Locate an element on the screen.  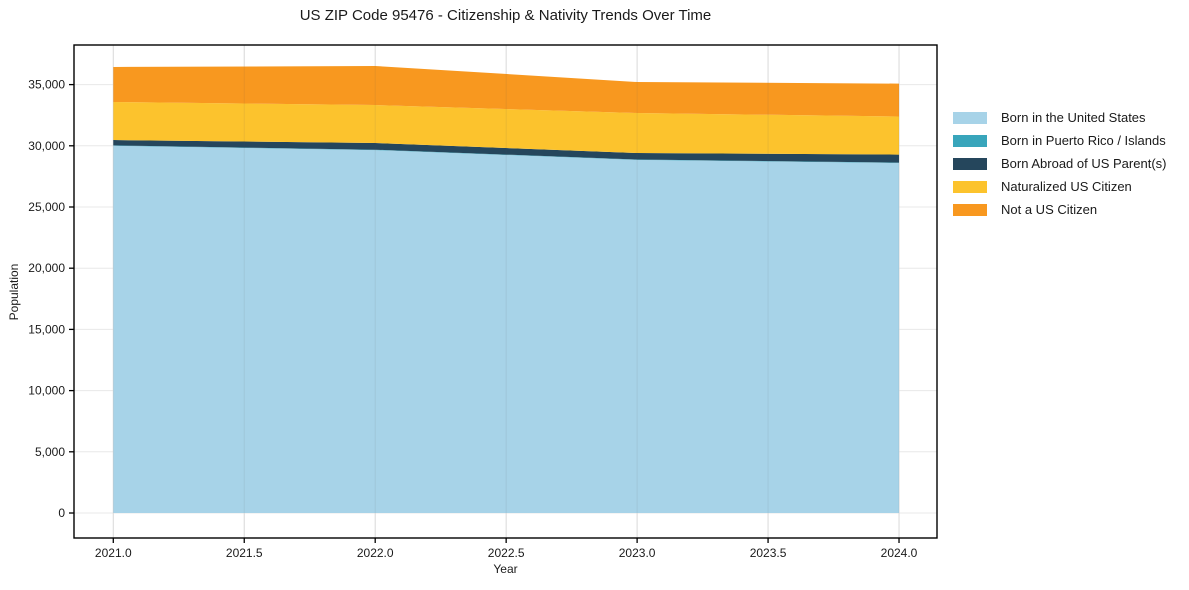
legend-label-born-in-the-united-states: Born in the United States is located at coordinates (1073, 117).